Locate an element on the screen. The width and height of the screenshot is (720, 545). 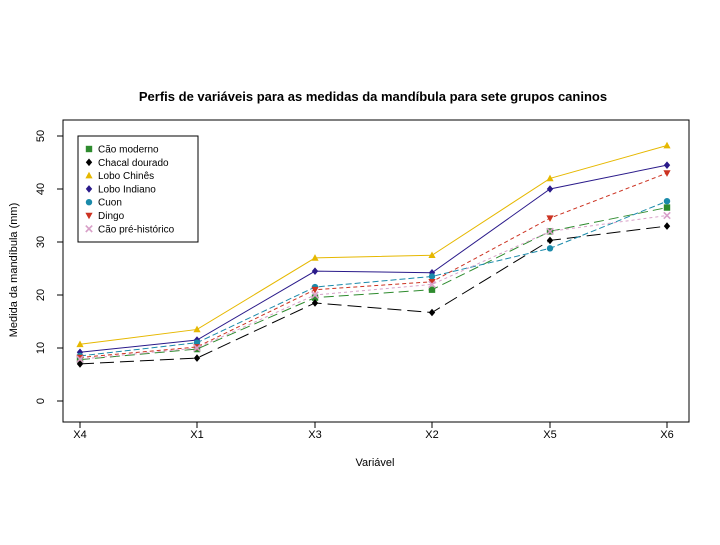
y-tick-label: 40 is located at coordinates (41, 189).